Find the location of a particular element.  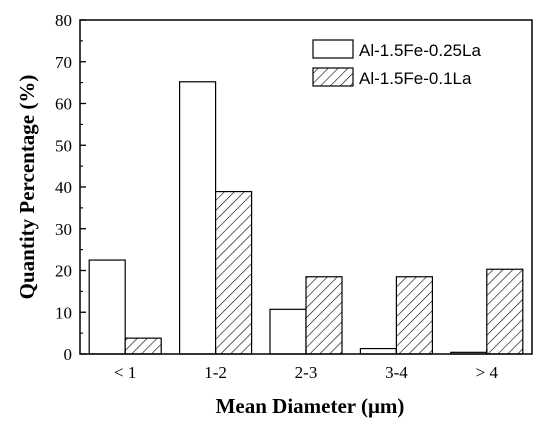

y-tick-label: 60 is located at coordinates (63, 104).